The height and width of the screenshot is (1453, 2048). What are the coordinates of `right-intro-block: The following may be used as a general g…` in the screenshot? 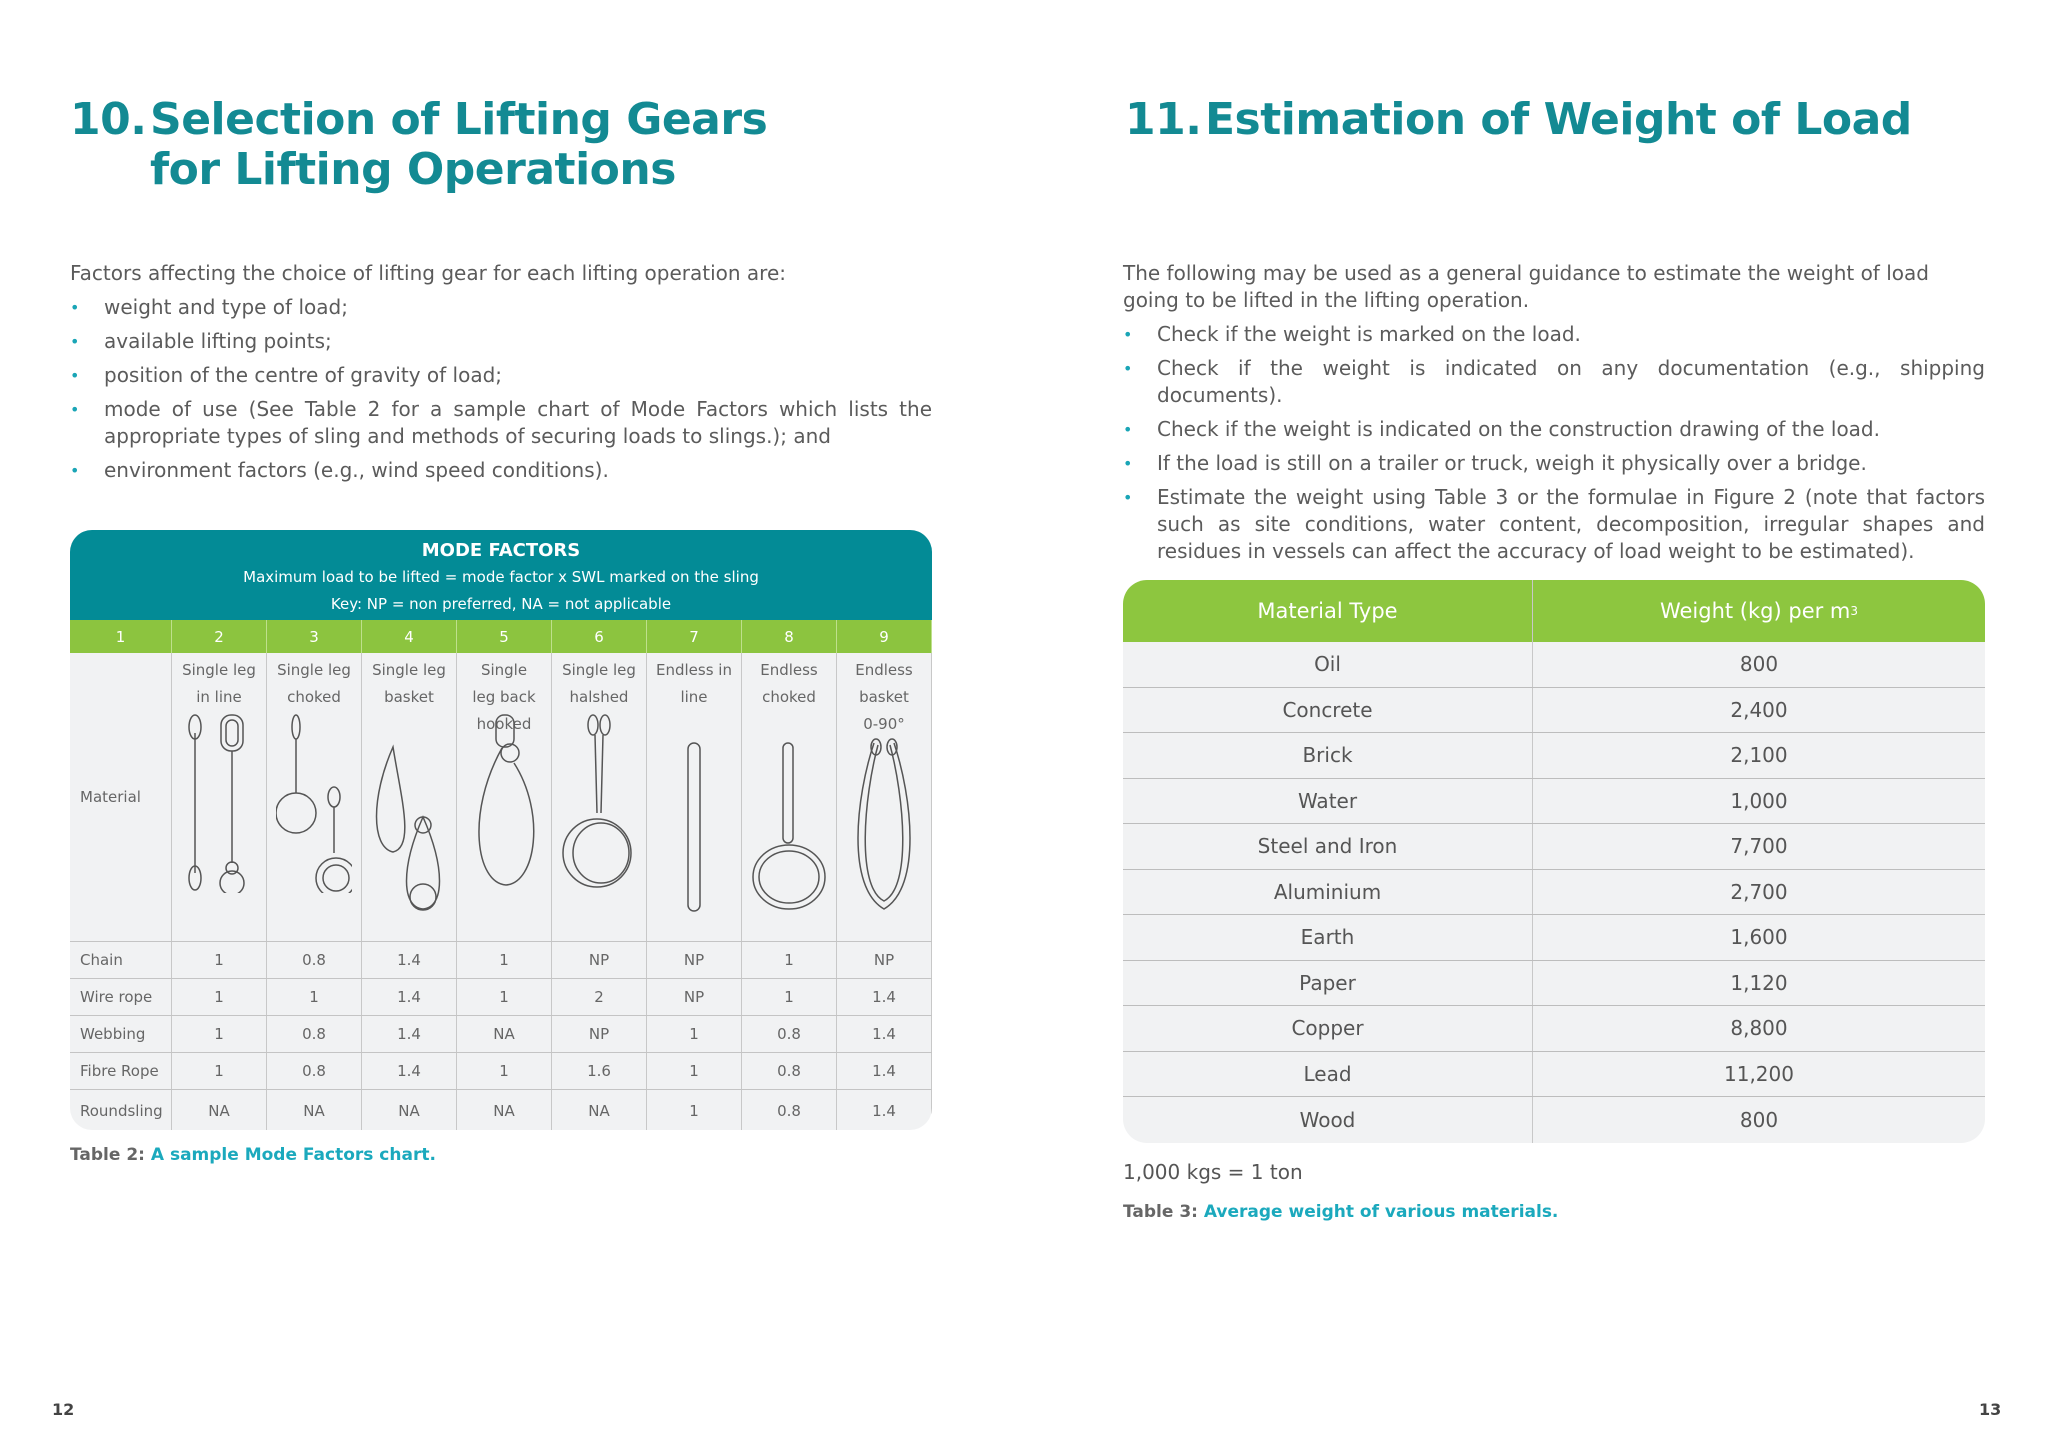 It's located at (1554, 412).